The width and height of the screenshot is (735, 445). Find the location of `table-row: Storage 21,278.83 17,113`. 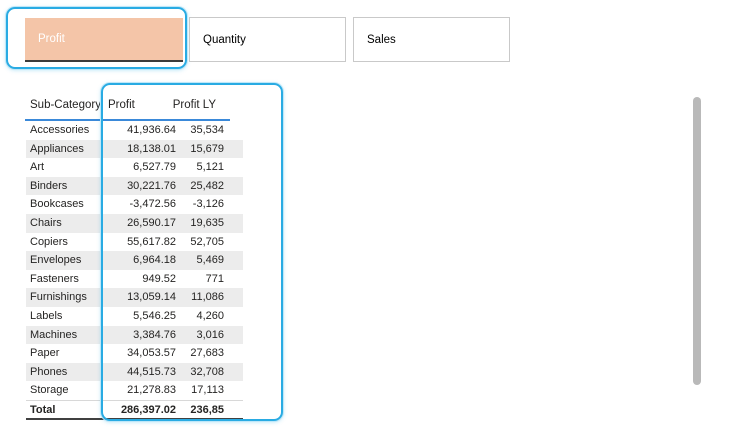

table-row: Storage 21,278.83 17,113 is located at coordinates (134, 390).